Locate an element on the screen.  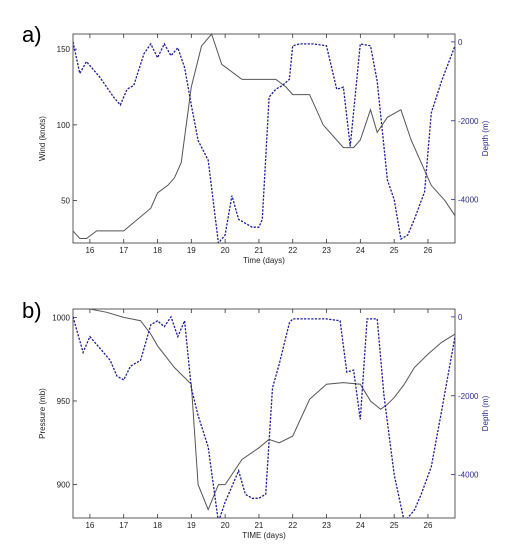
y-left-axis-label: Wind (knots) is located at coordinates (42, 138).